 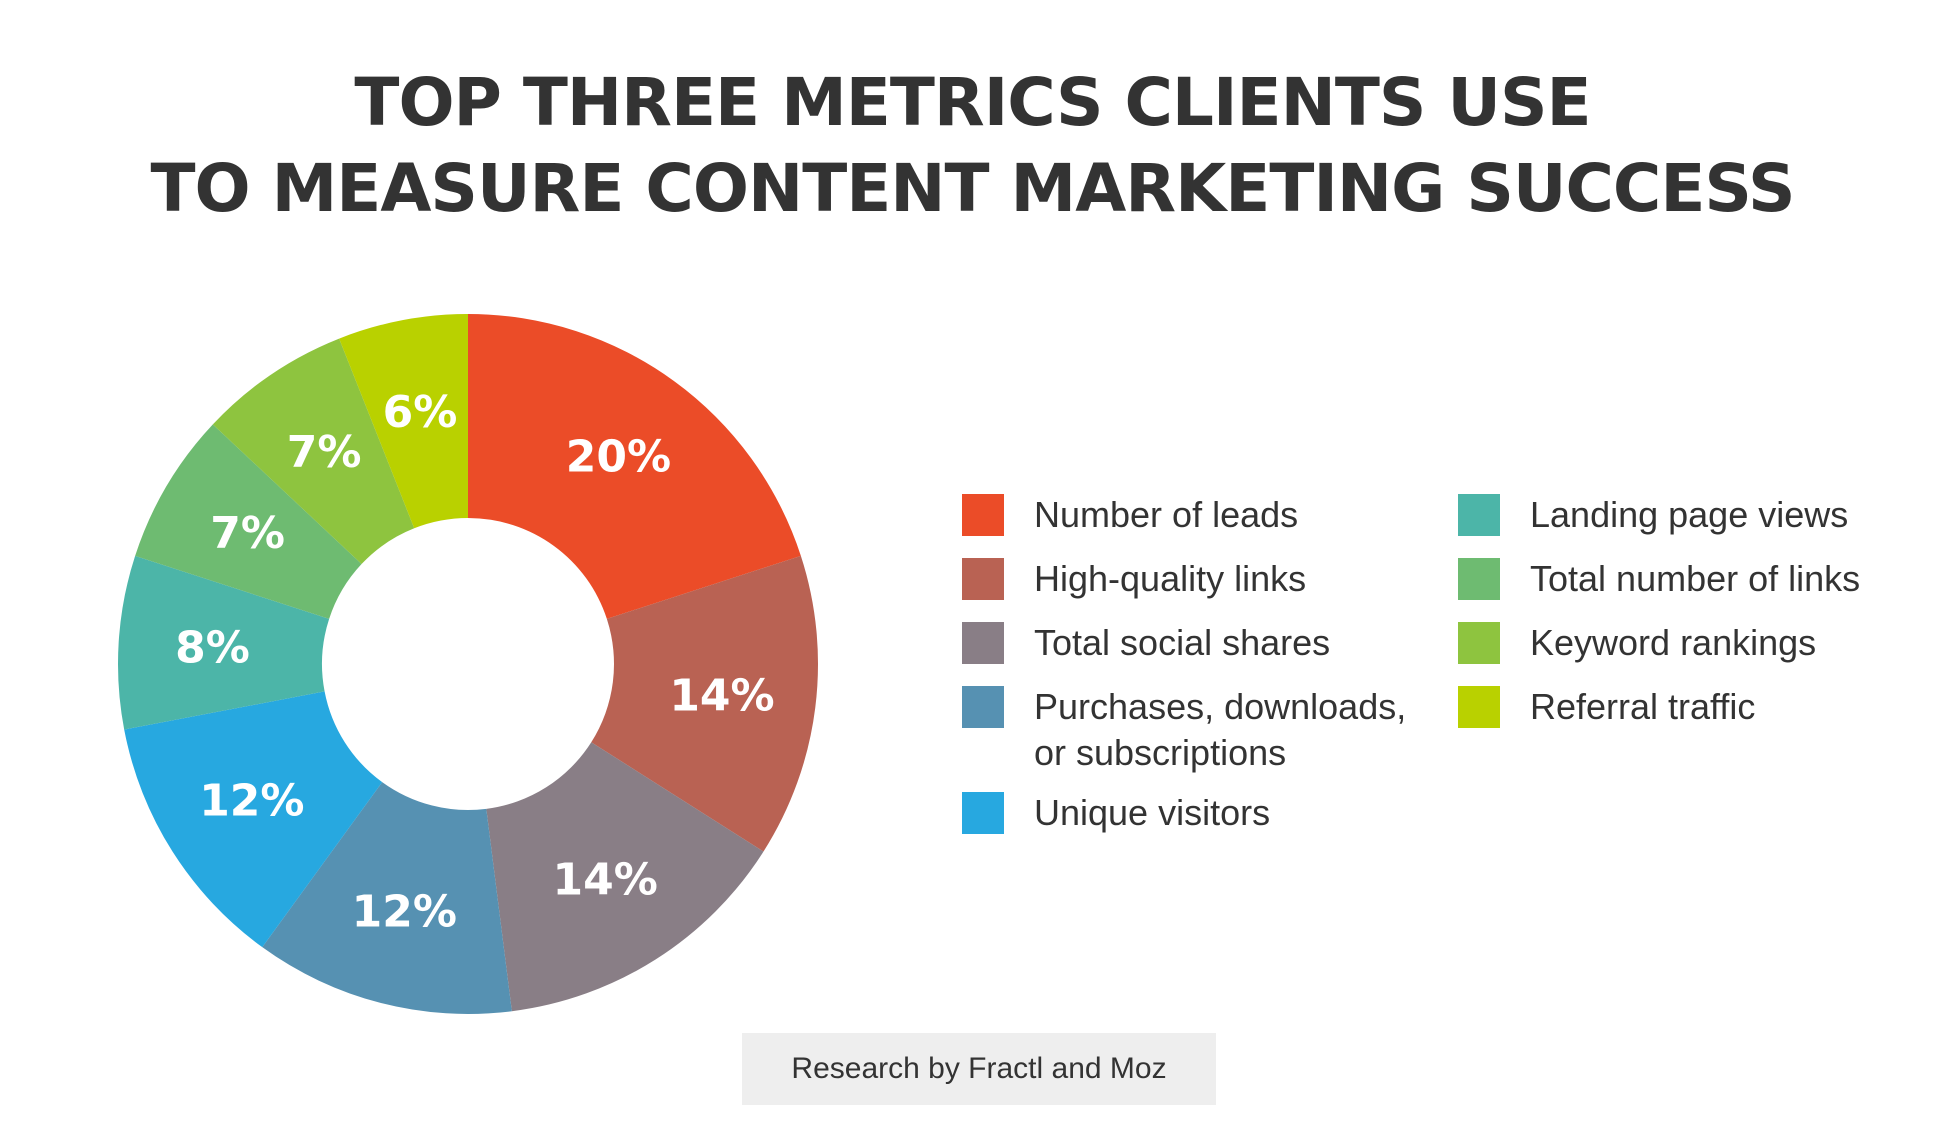 What do you see at coordinates (618, 456) in the screenshot?
I see `slice-label: 20%` at bounding box center [618, 456].